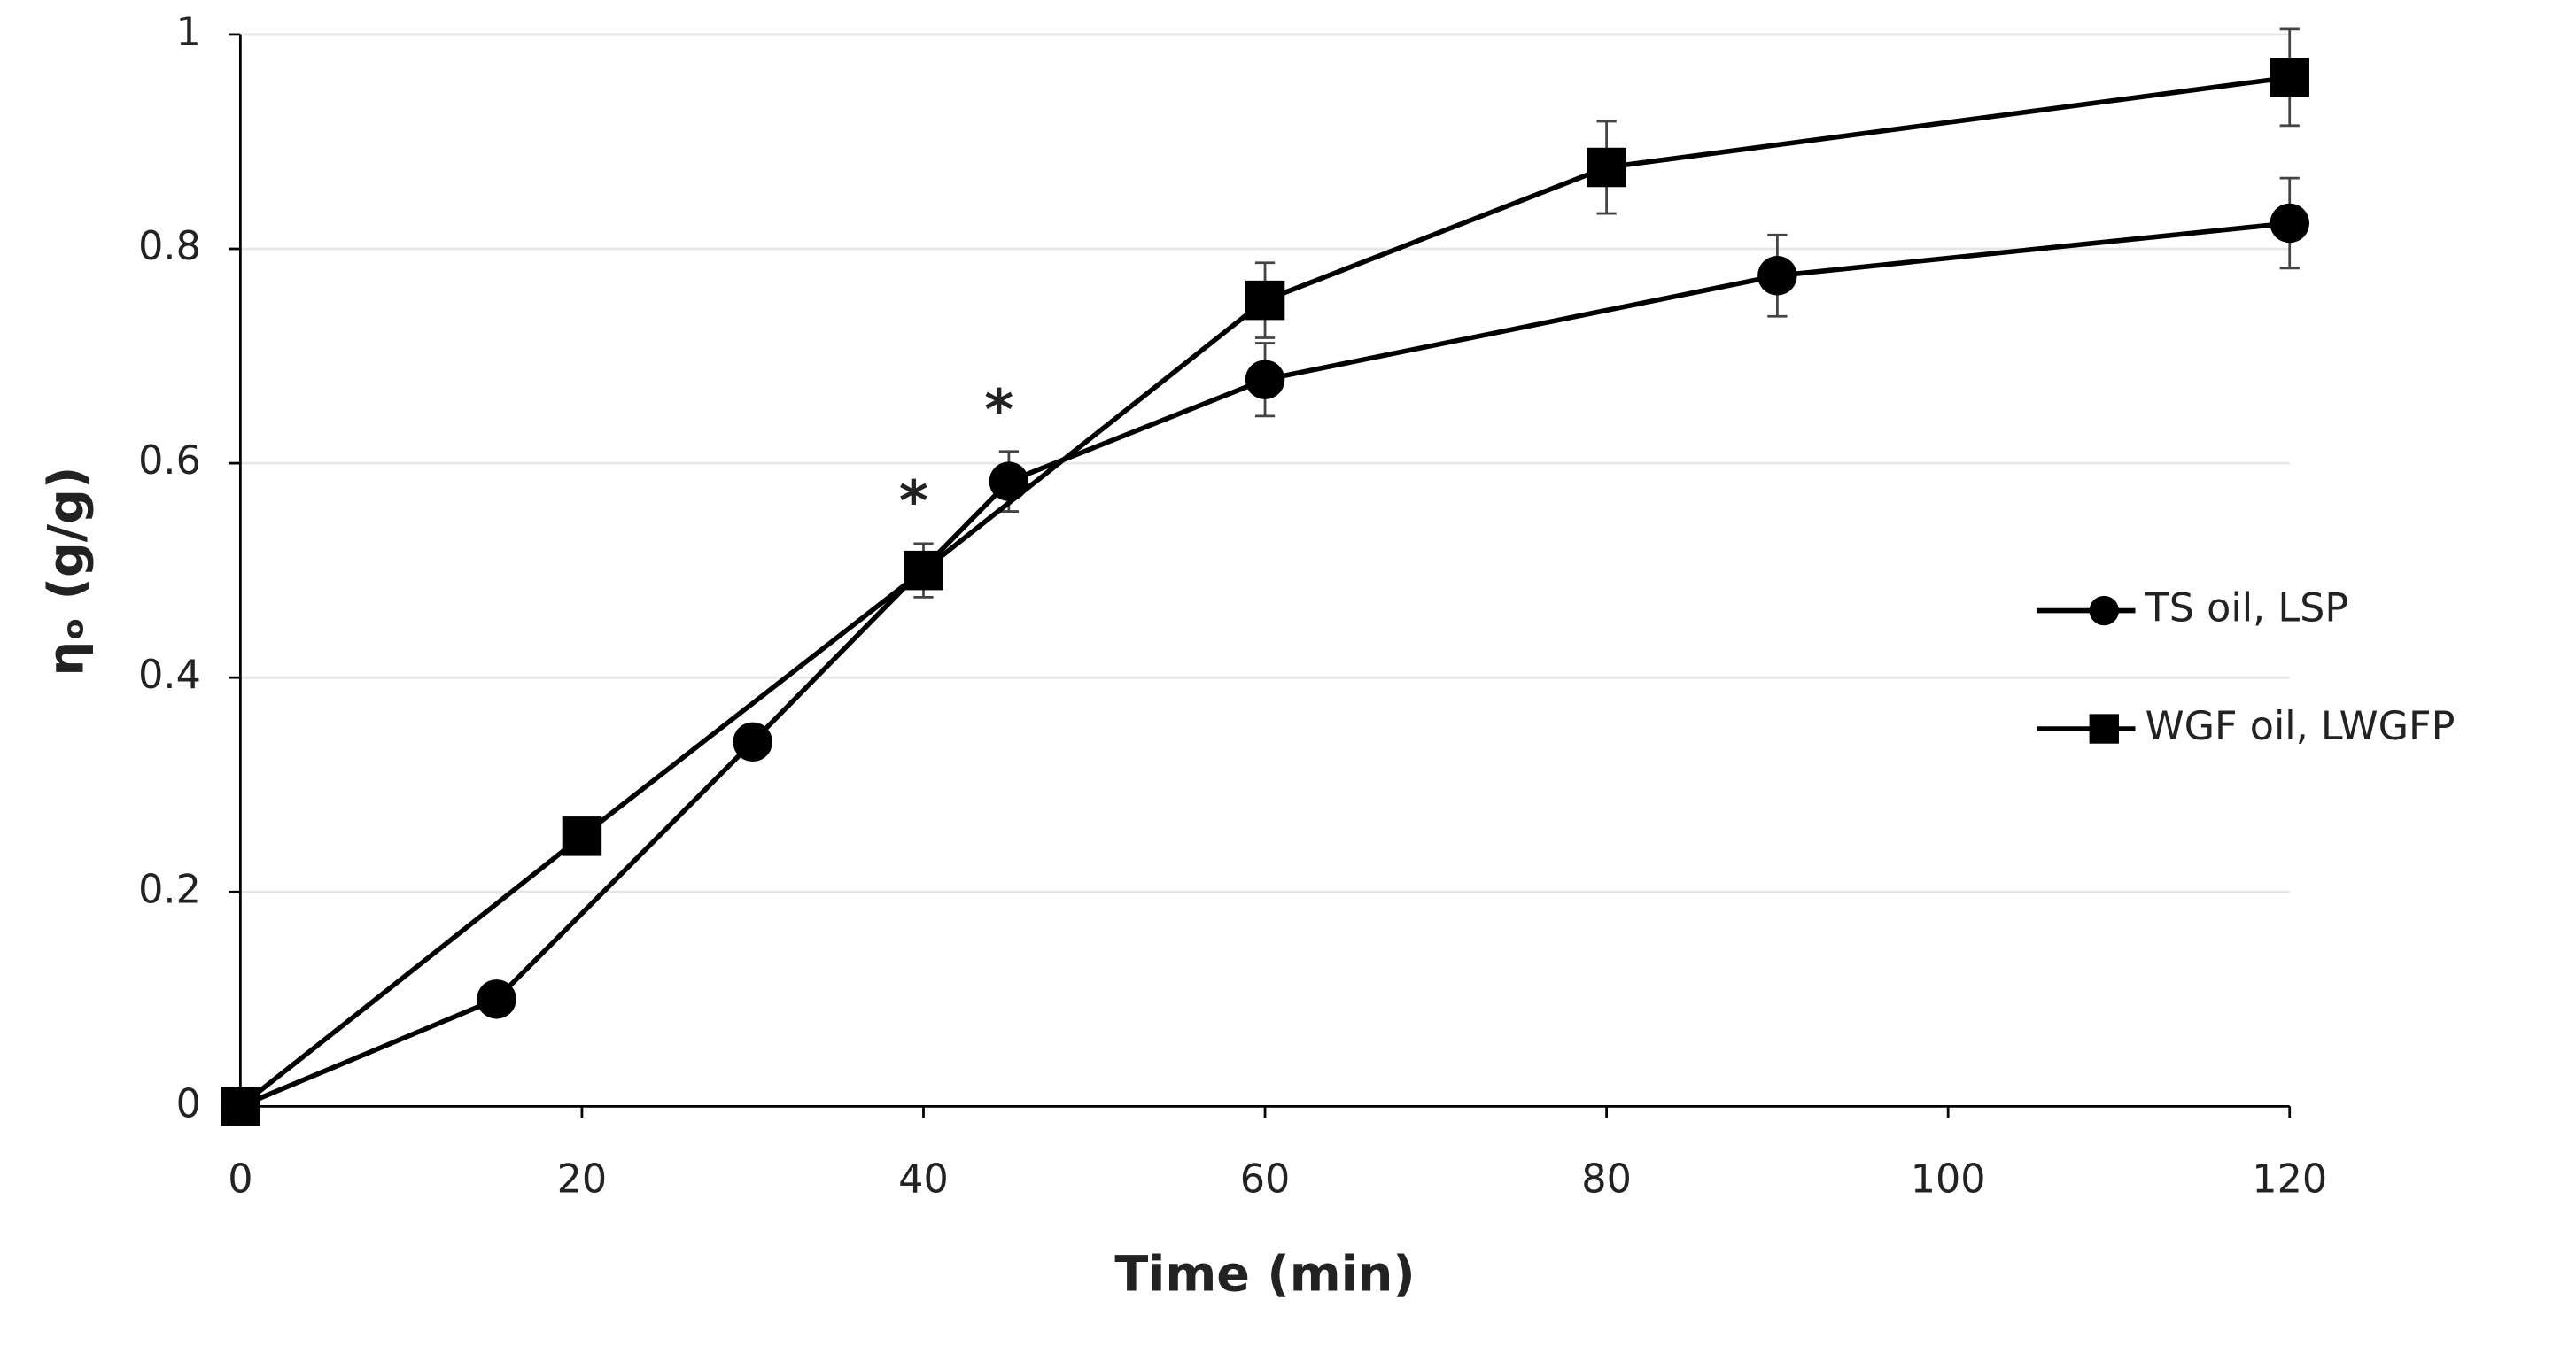  Describe the element at coordinates (1606, 1180) in the screenshot. I see `x-tick-label: 80` at that location.